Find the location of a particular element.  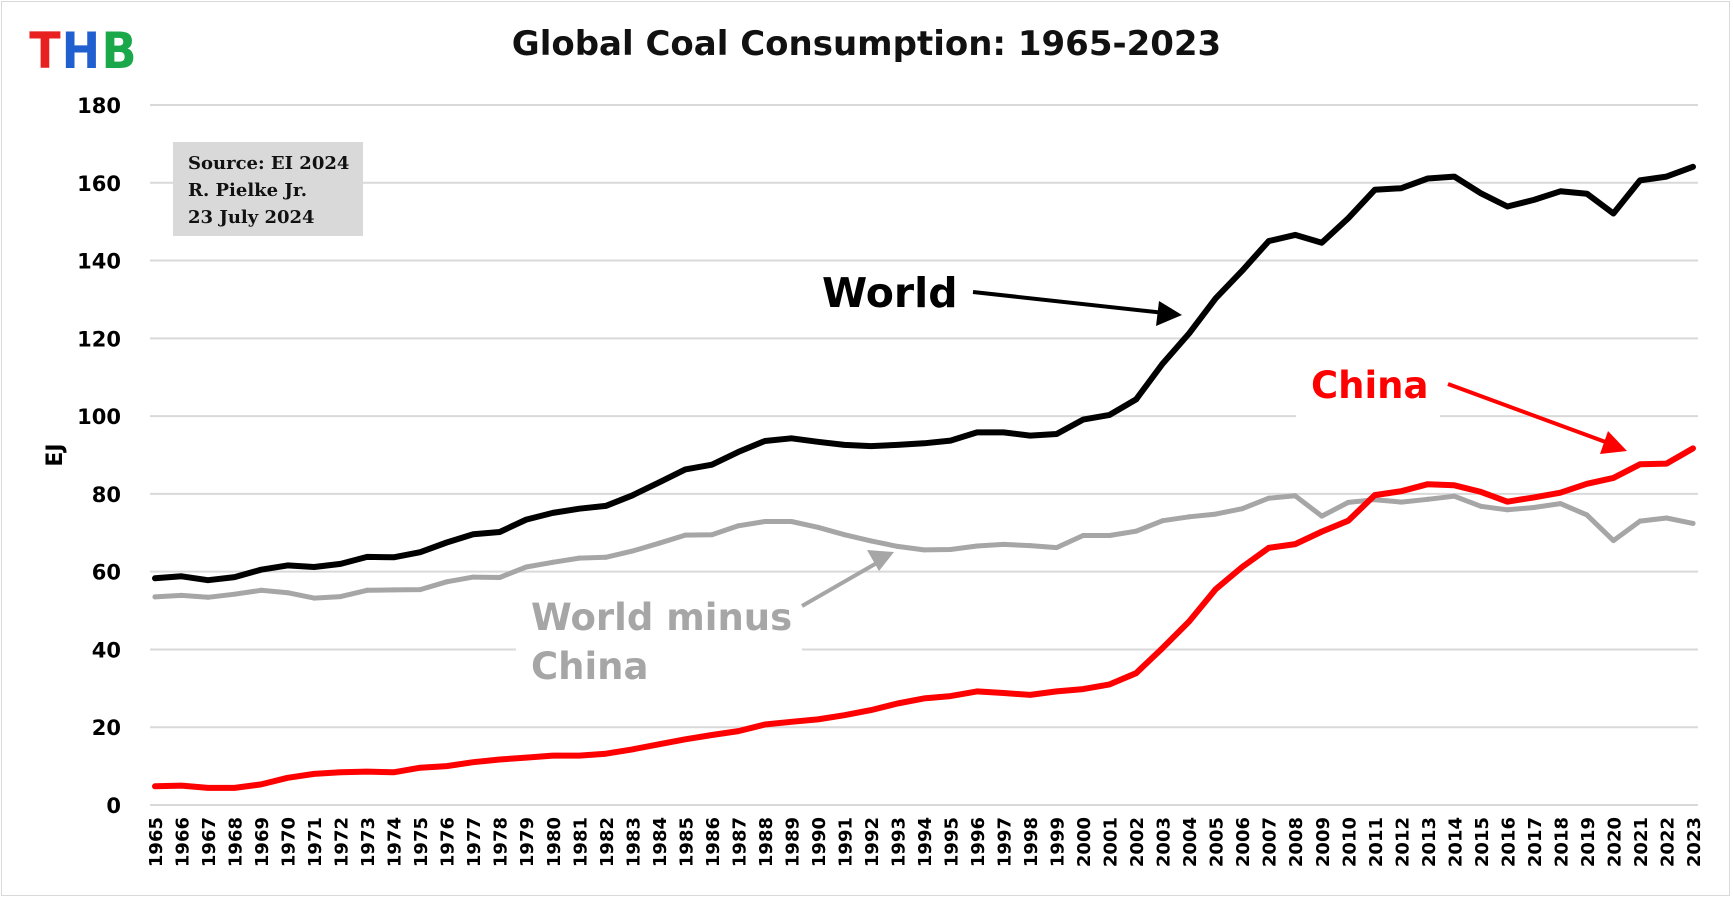

x-tick-label: 1968 is located at coordinates (236, 842).